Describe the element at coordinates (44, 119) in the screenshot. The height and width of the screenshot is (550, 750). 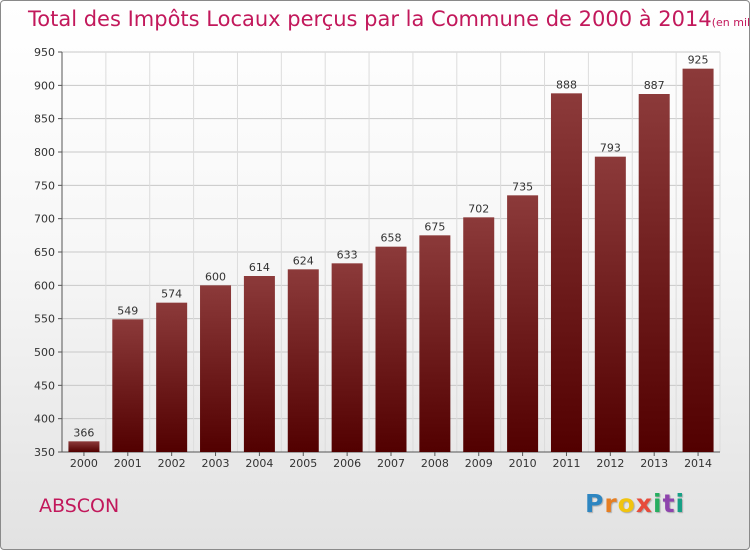
I see `y-tick-label: 850` at that location.